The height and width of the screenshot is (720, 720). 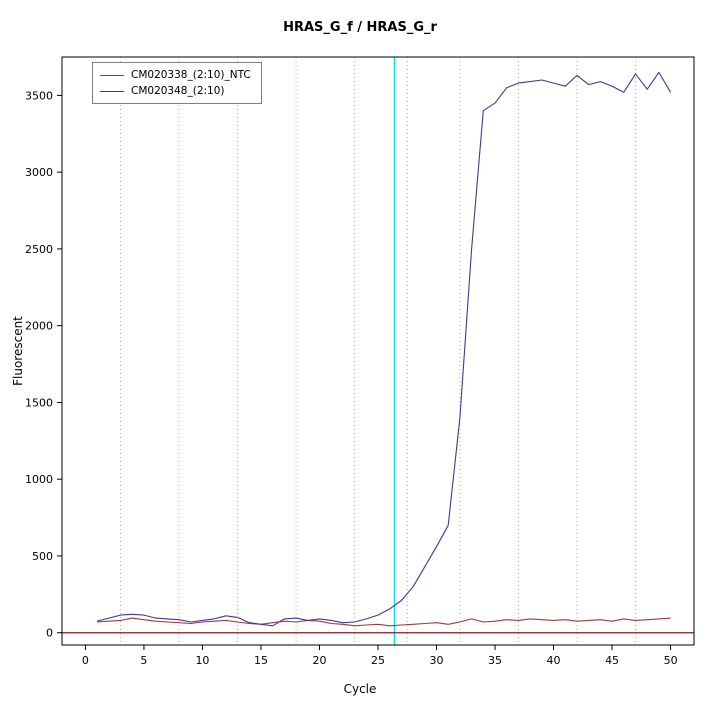 I want to click on svg-text: 25, so click(x=378, y=660).